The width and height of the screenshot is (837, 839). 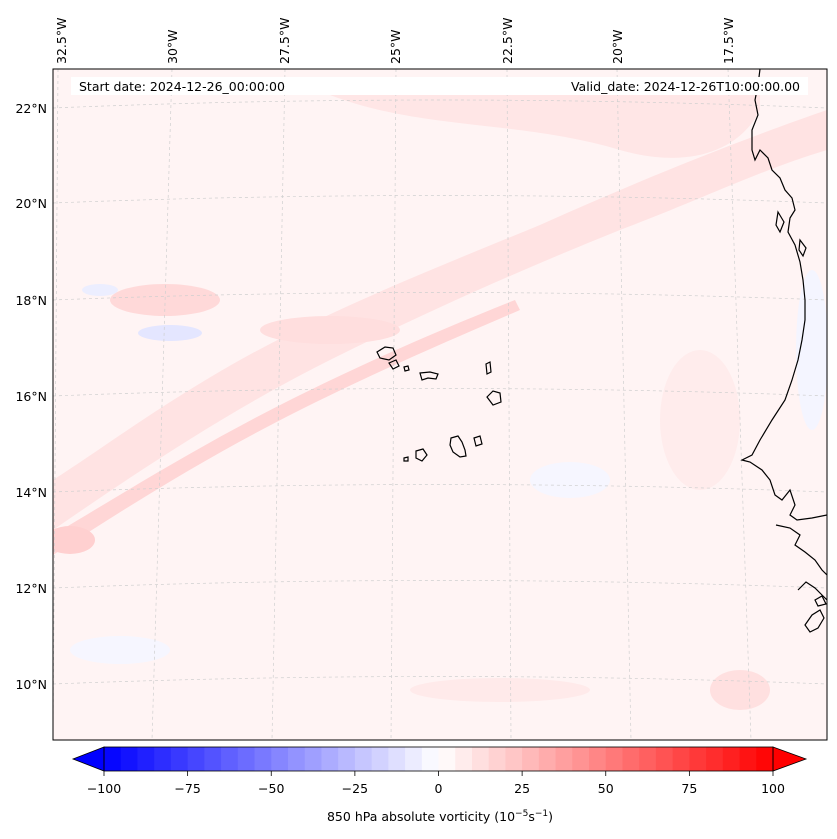 I want to click on meridian-30w, so click(x=162, y=404).